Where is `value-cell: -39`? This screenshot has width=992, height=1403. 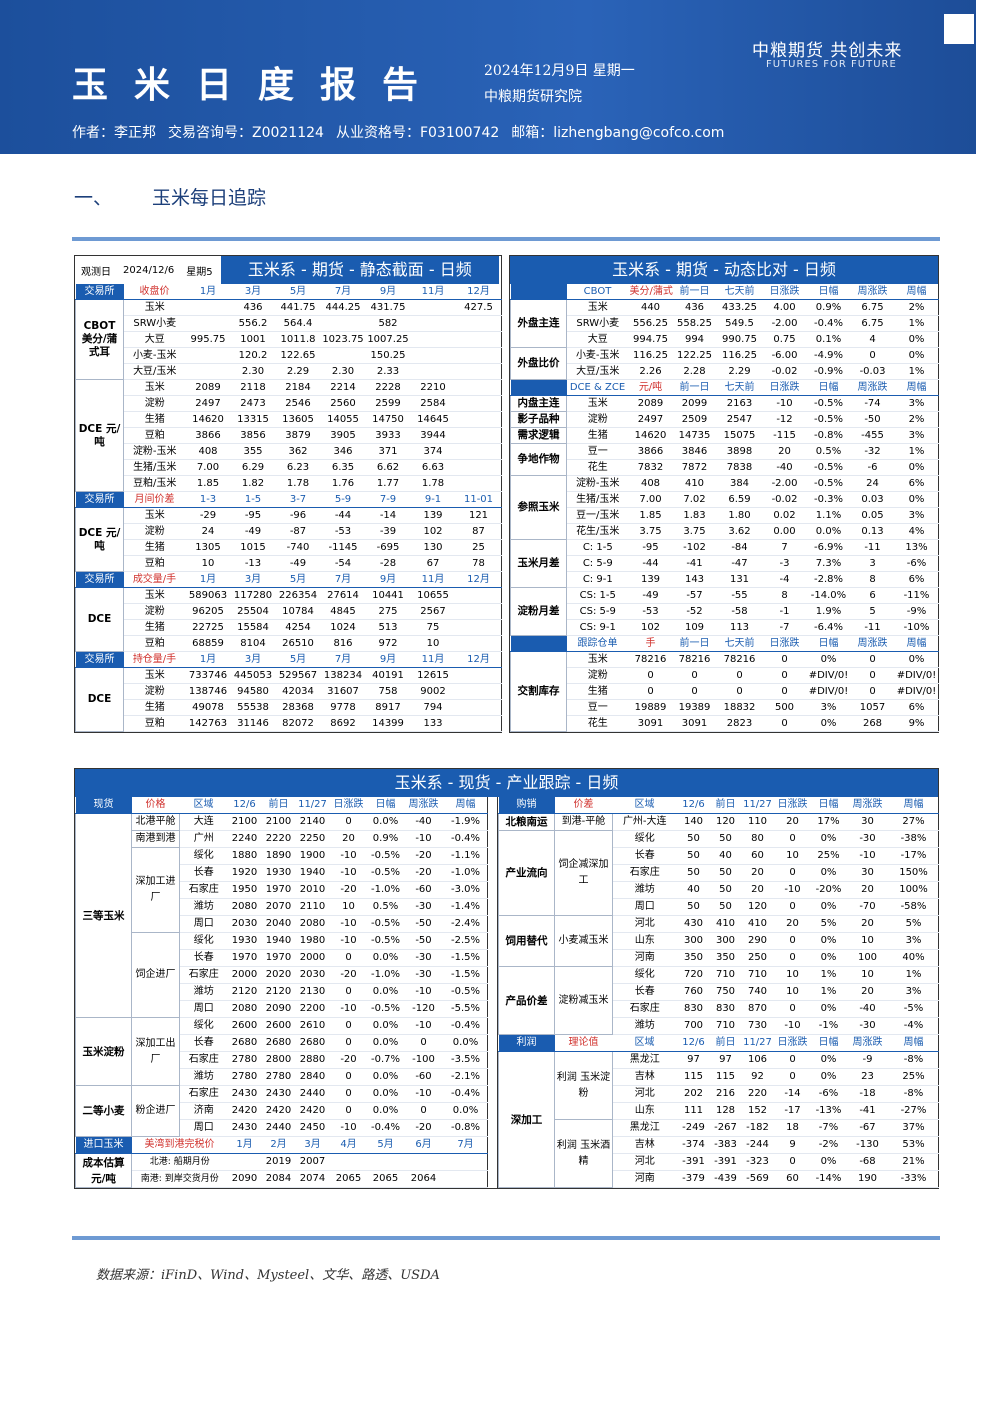 value-cell: -39 is located at coordinates (388, 531).